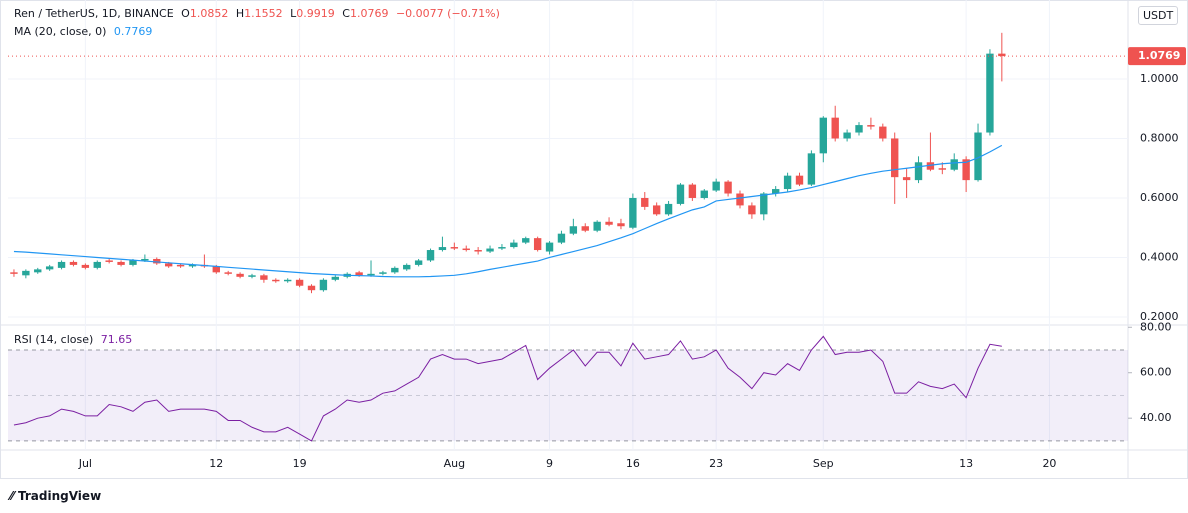 The image size is (1188, 513). Describe the element at coordinates (185, 13) in the screenshot. I see `ohlc-label: O` at that location.